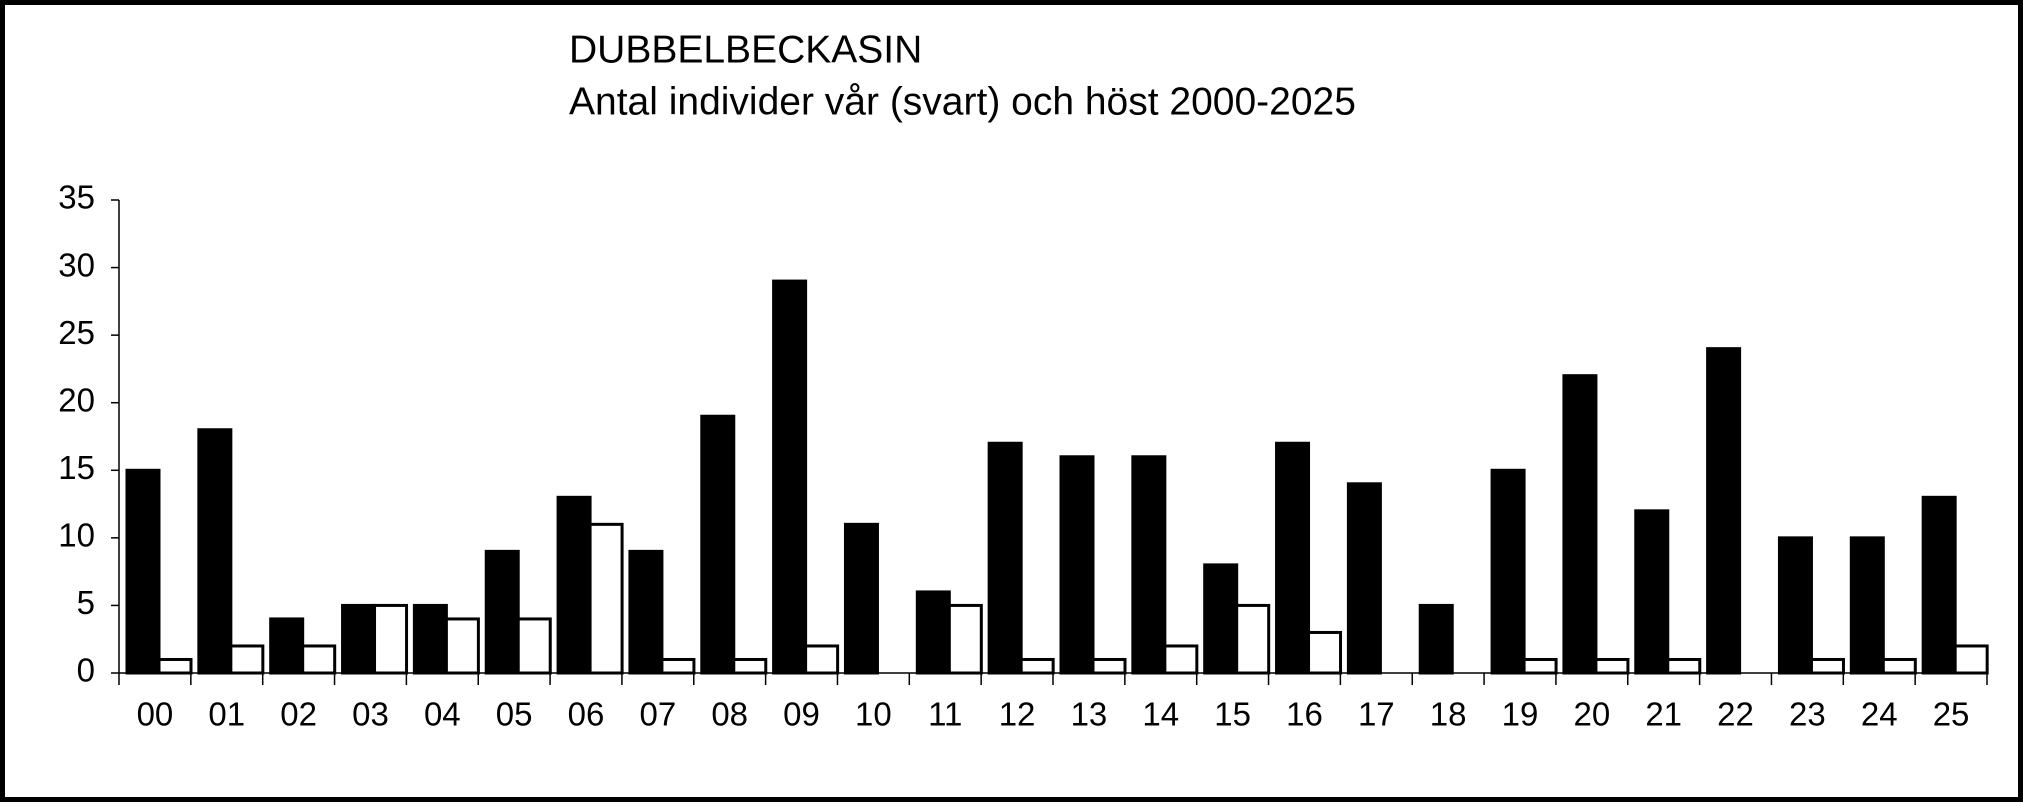 Image resolution: width=2023 pixels, height=807 pixels. What do you see at coordinates (76, 535) in the screenshot?
I see `y-tick-label: 10` at bounding box center [76, 535].